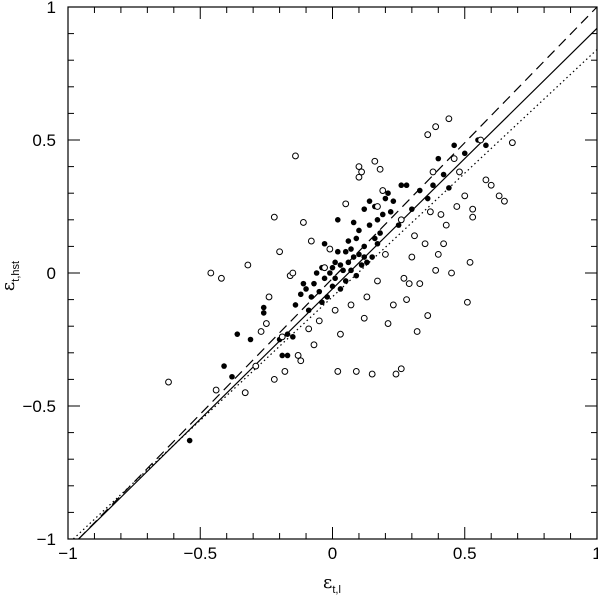 This screenshot has width=598, height=596. I want to click on x-axis-label: εt,l, so click(332, 584).